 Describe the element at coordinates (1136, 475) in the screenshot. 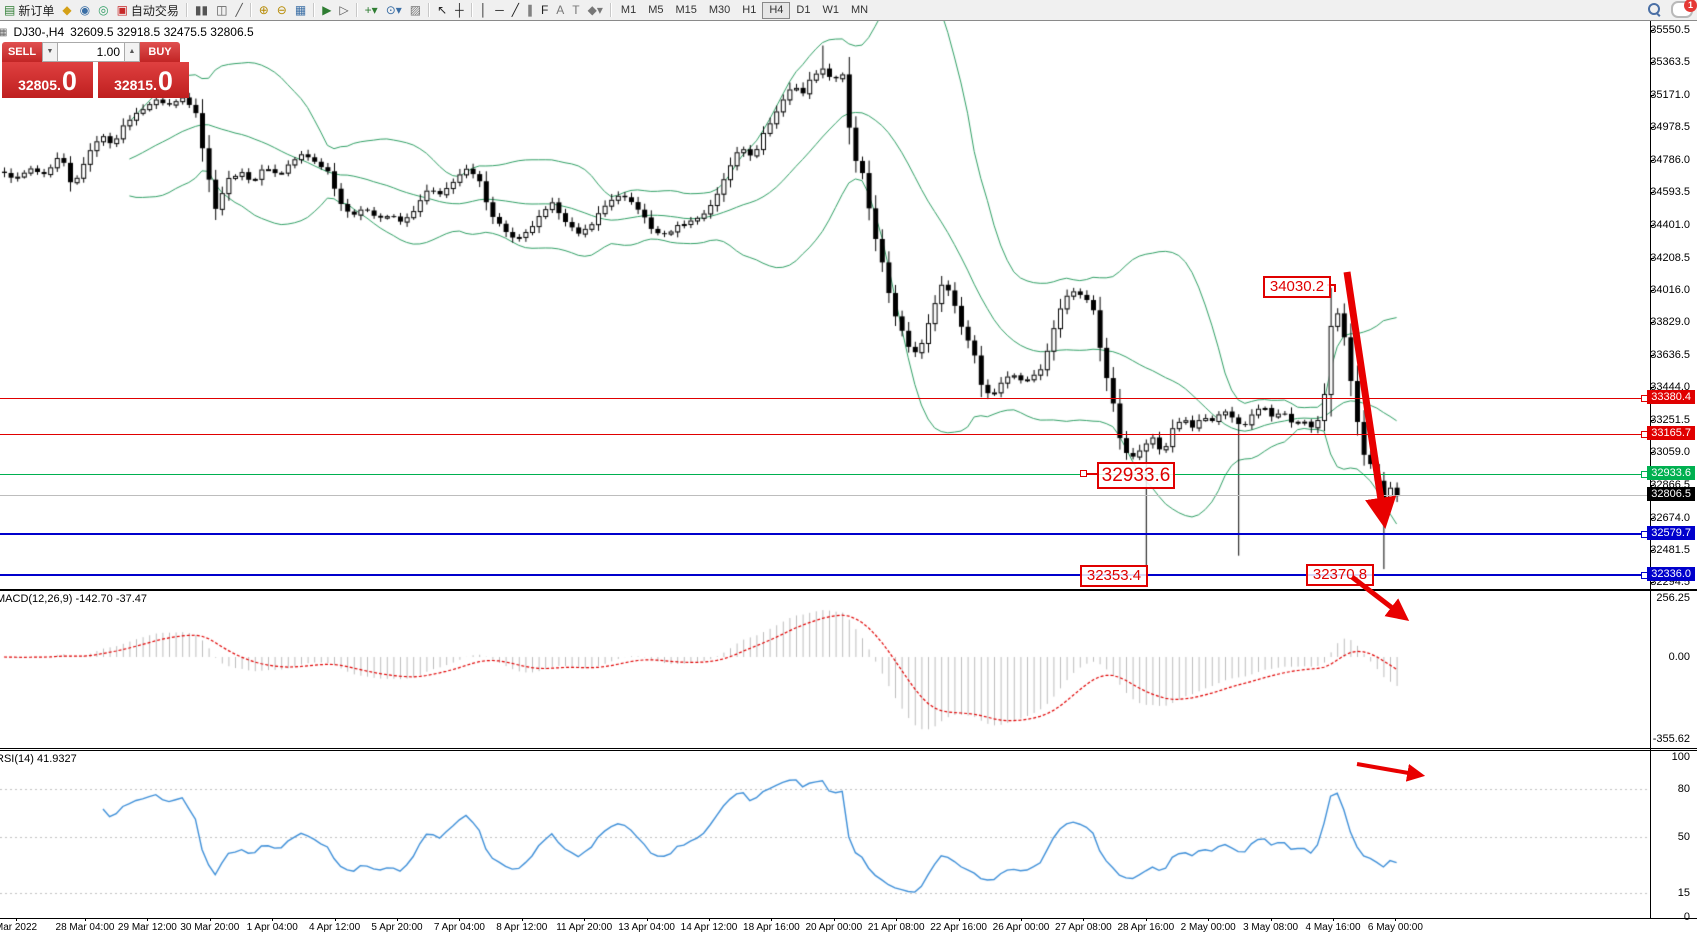

I see `annotation-level-32933: 32933.6` at that location.